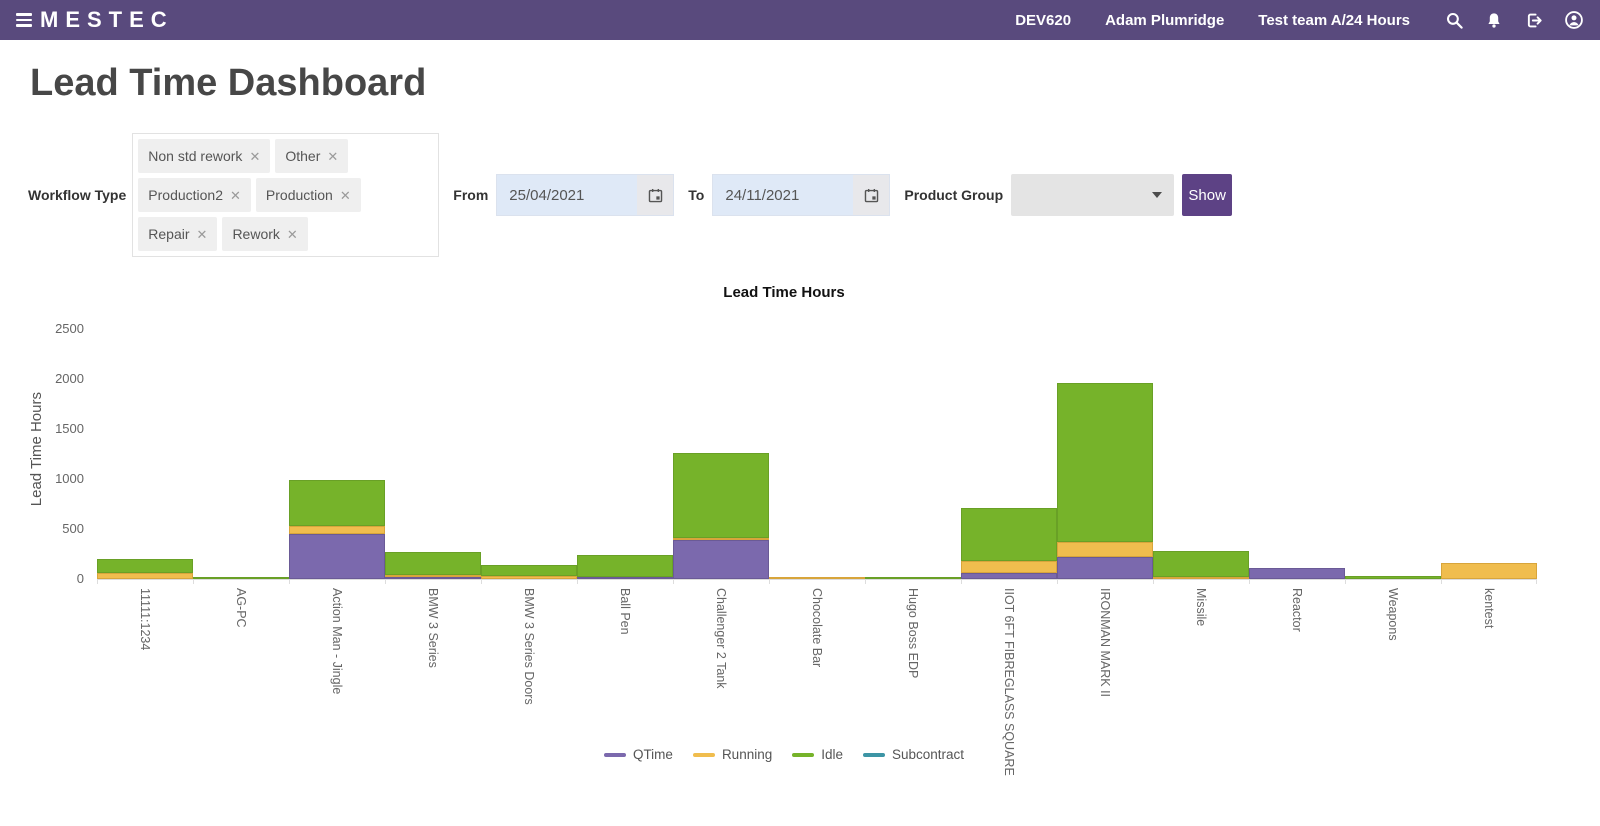 The image size is (1600, 826). What do you see at coordinates (265, 234) in the screenshot?
I see `workflow-chip: Rework ✕` at bounding box center [265, 234].